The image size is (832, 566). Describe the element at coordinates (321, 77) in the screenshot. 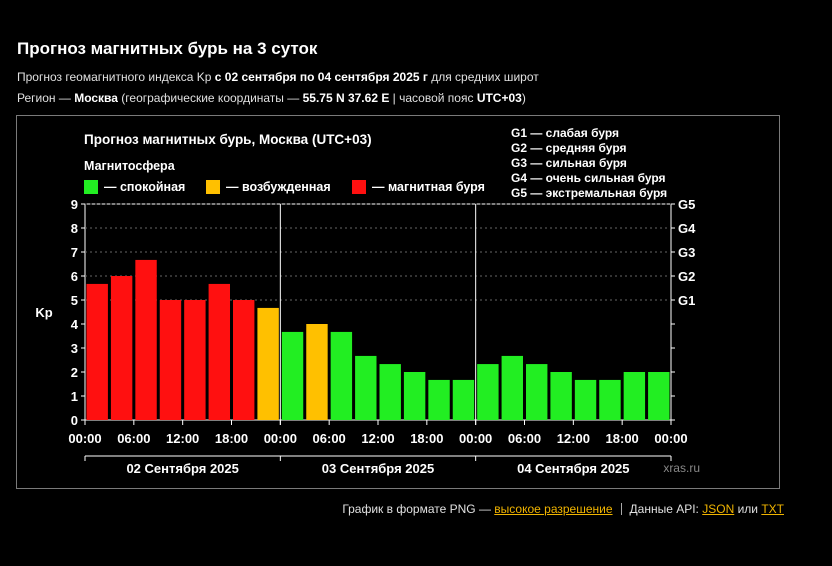

I see `period-dates: с 02 сентября по 04 сентября 2025 г` at that location.